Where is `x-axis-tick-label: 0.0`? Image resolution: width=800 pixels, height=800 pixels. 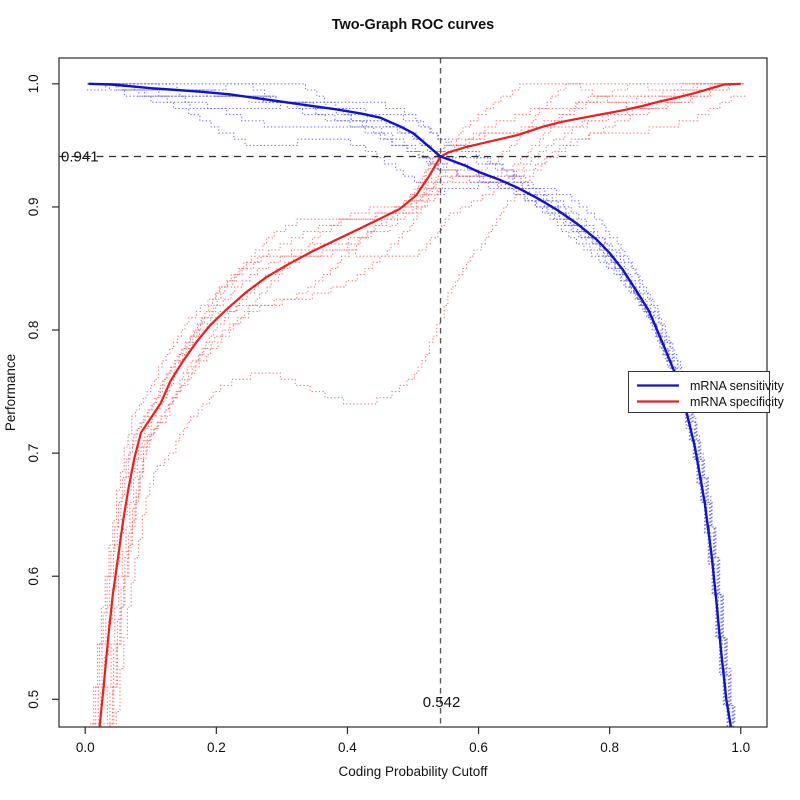 x-axis-tick-label: 0.0 is located at coordinates (85, 747).